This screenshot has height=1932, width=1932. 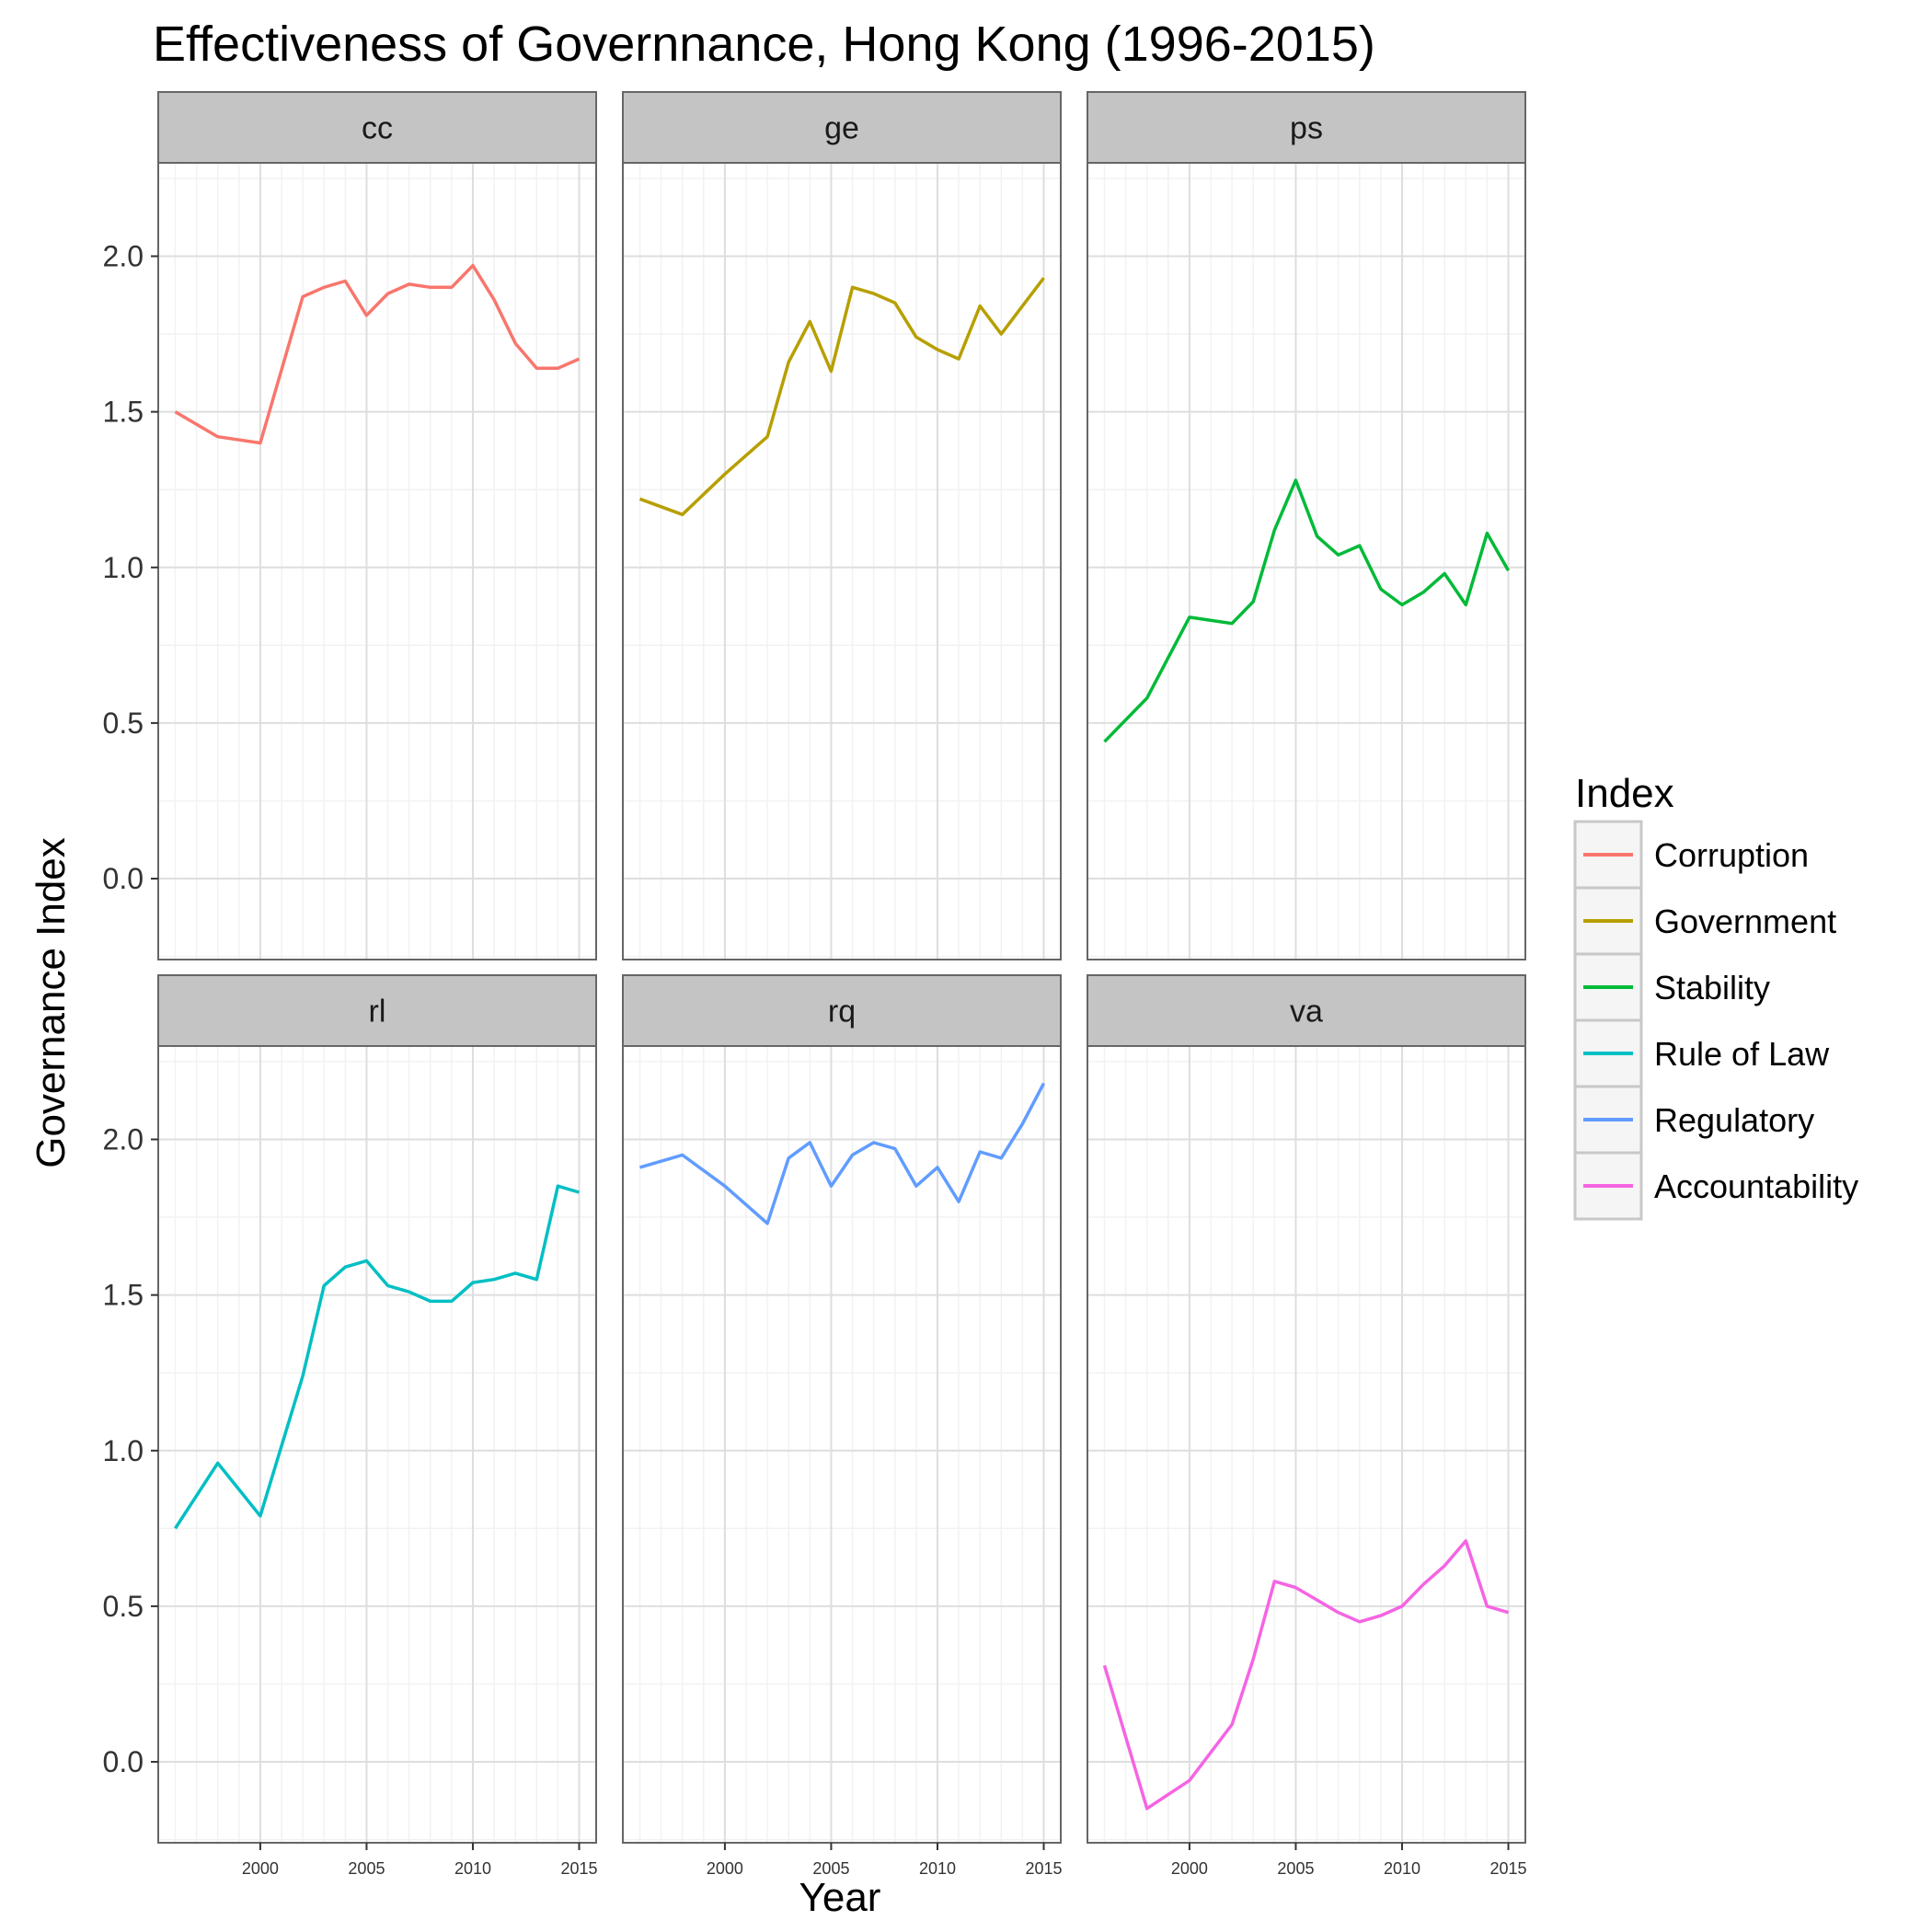 I want to click on series-line-rl, so click(x=377, y=1357).